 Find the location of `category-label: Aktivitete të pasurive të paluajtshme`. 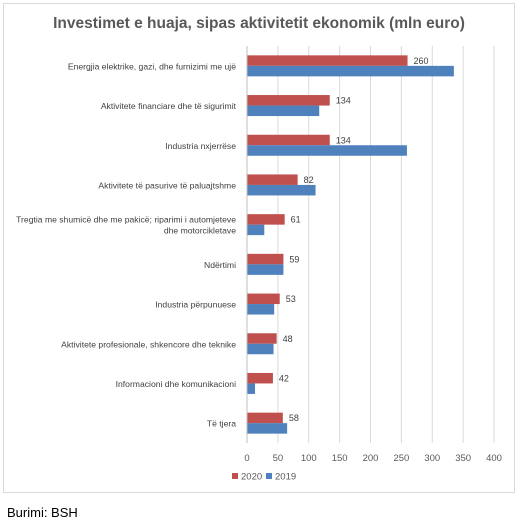

category-label: Aktivitete të pasurive të paluajtshme is located at coordinates (167, 185).